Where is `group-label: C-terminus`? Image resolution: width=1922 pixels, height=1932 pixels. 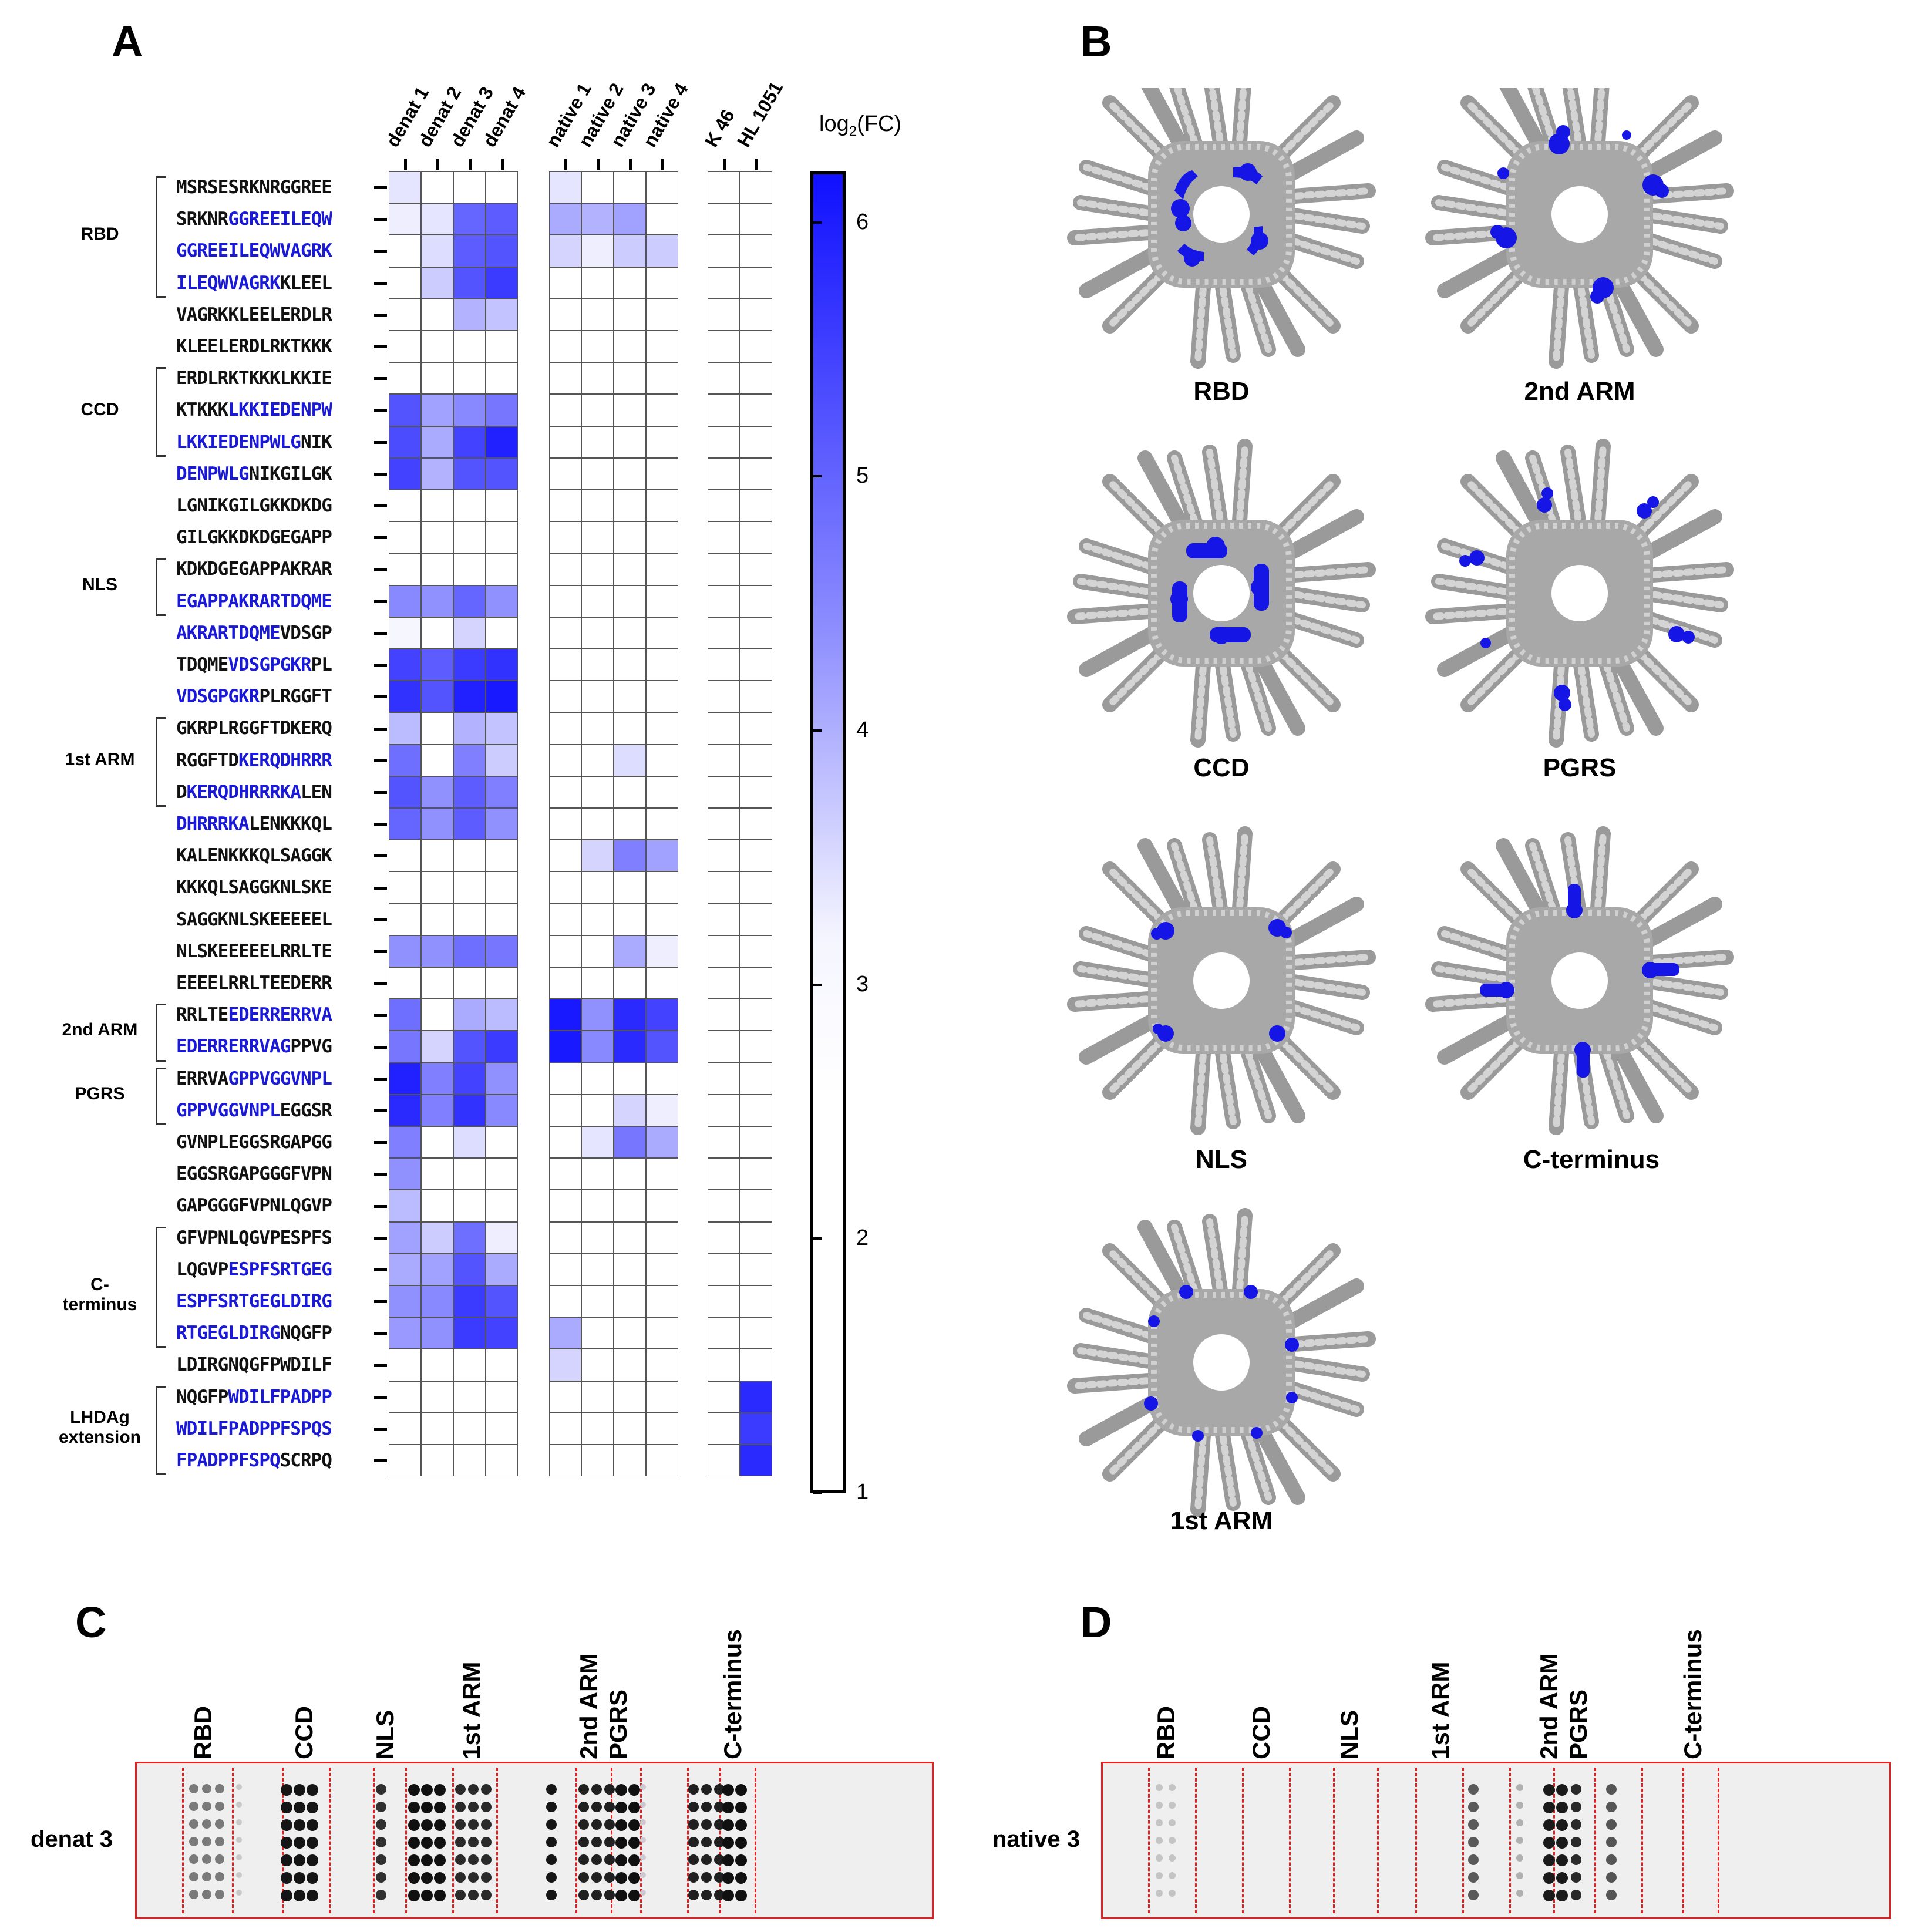 group-label: C-terminus is located at coordinates (99, 1294).